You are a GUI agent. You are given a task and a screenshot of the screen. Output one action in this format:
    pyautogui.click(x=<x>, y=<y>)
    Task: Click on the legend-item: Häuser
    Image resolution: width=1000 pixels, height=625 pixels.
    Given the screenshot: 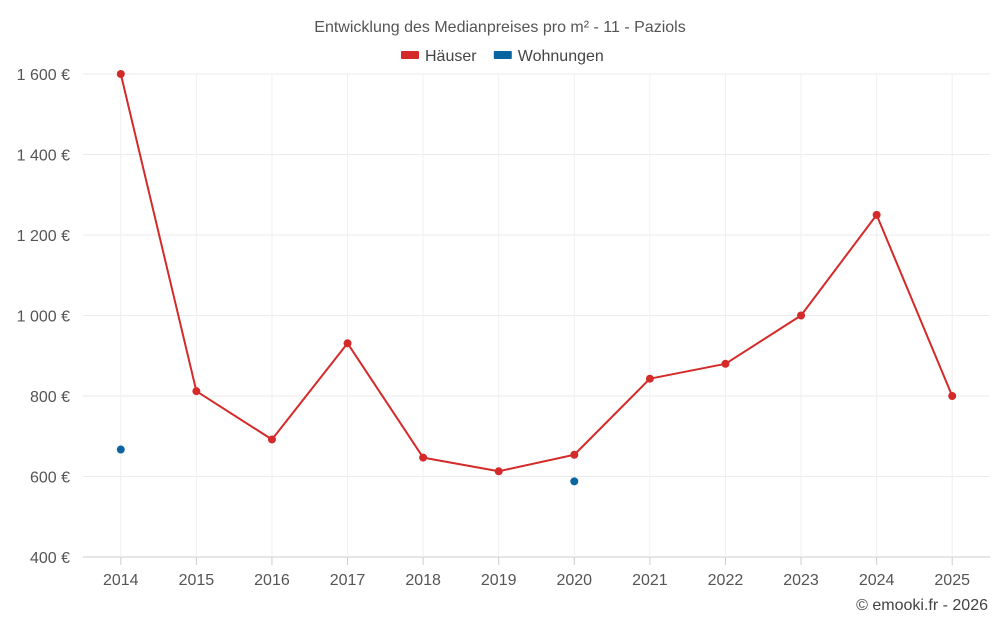 What is the action you would take?
    pyautogui.click(x=439, y=56)
    